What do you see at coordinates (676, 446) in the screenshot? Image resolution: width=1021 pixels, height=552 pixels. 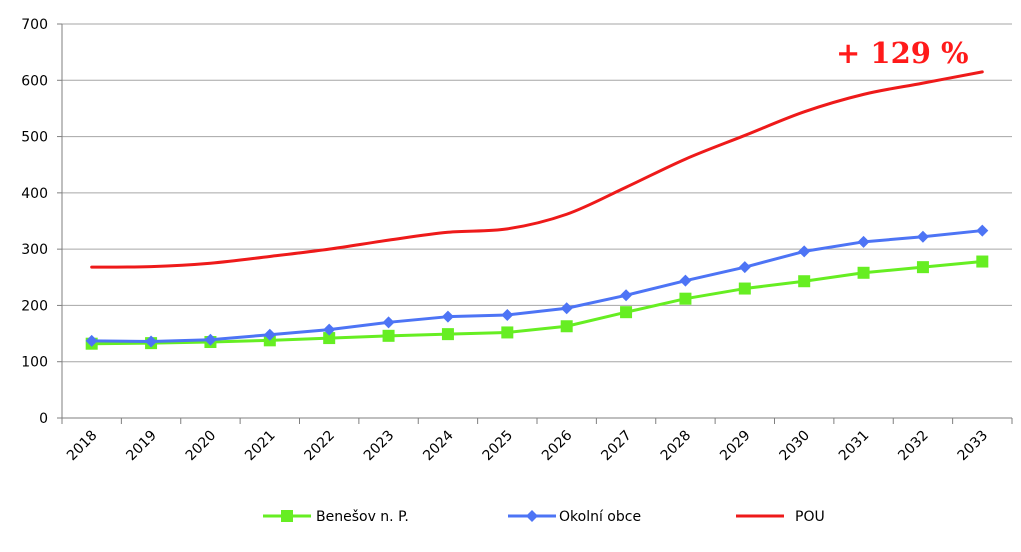 I see `x-tick-label-2028: 2028` at bounding box center [676, 446].